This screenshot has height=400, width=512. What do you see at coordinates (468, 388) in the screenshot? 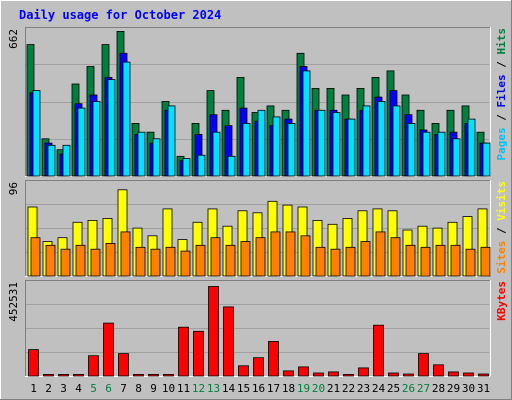
I see `x-tick-label: 30` at bounding box center [468, 388].